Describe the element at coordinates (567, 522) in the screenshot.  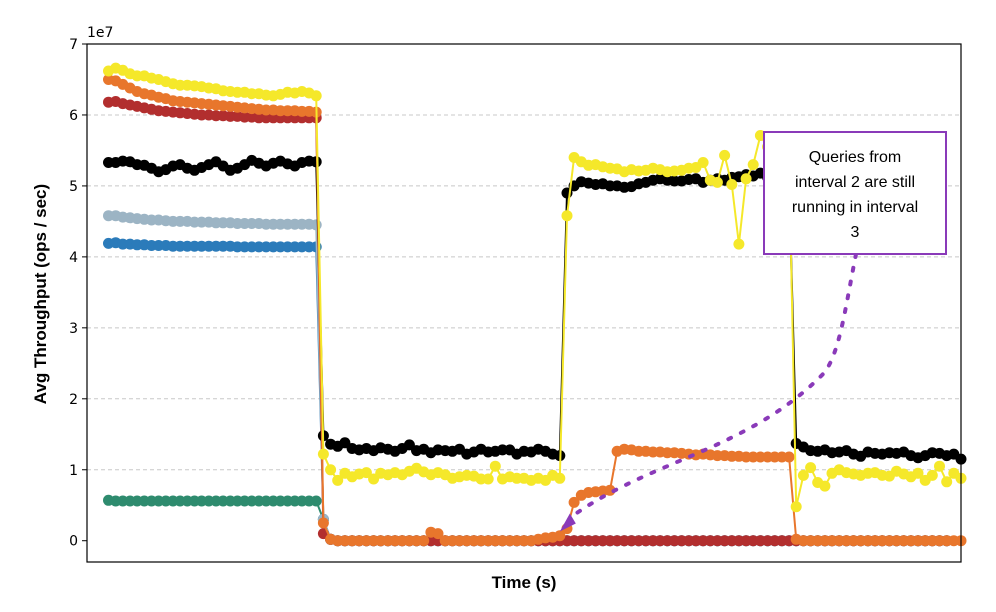
I see `annotation-arrowhead` at that location.